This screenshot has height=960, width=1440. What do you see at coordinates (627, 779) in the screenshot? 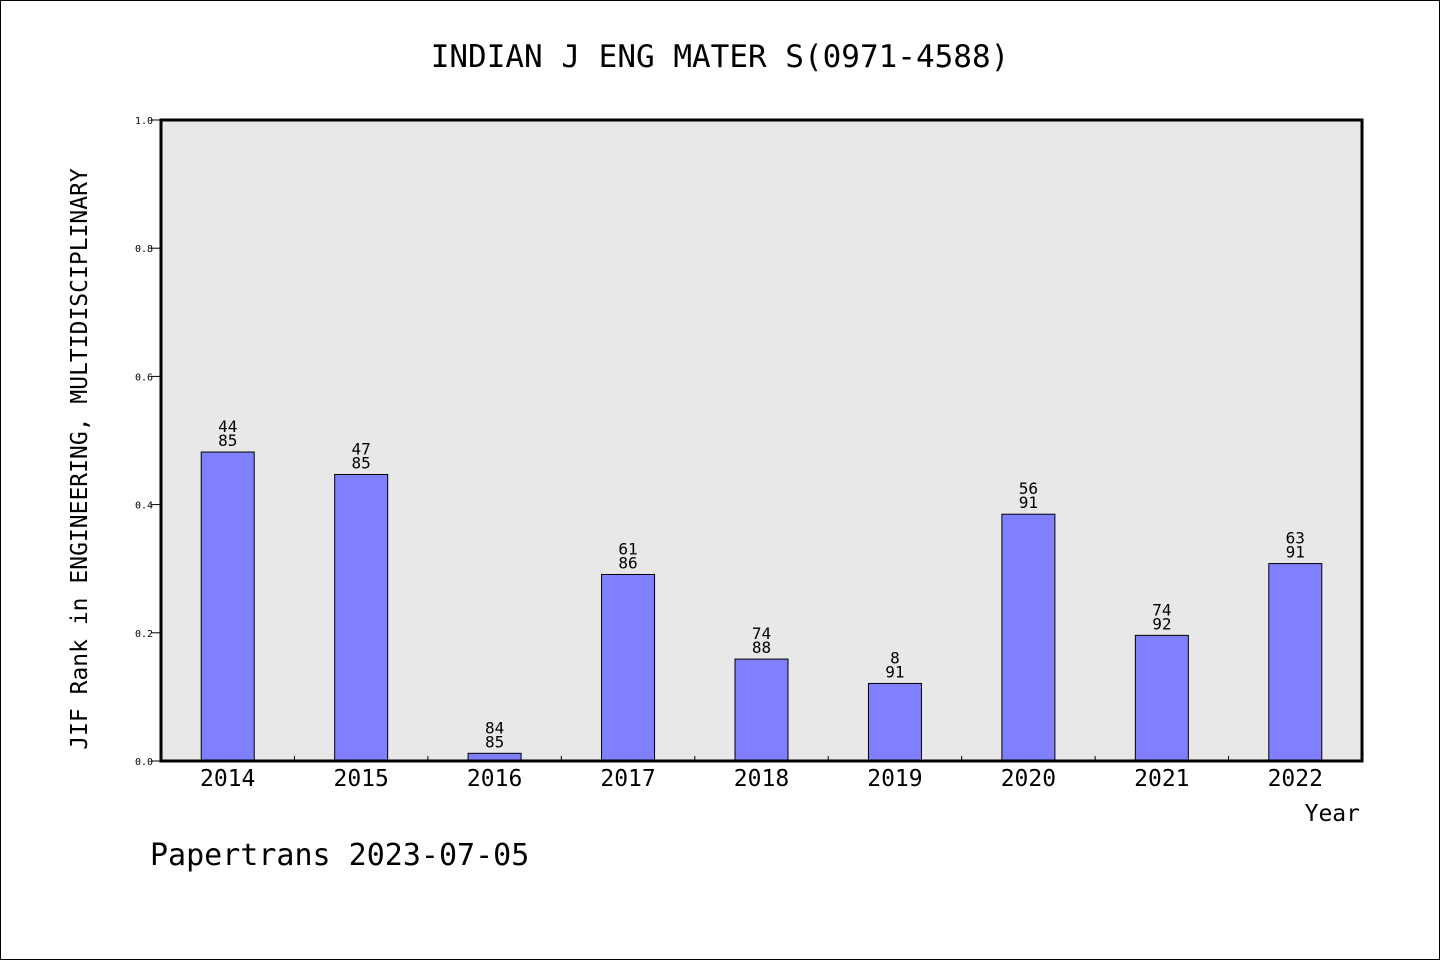
I see `x-tick-label: 2017` at bounding box center [627, 779].